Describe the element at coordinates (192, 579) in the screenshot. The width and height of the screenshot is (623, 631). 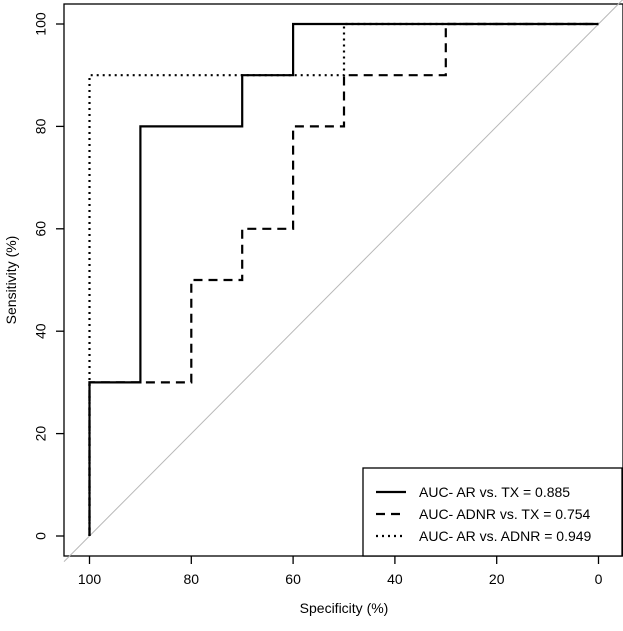
I see `x-tick-label: 80` at that location.